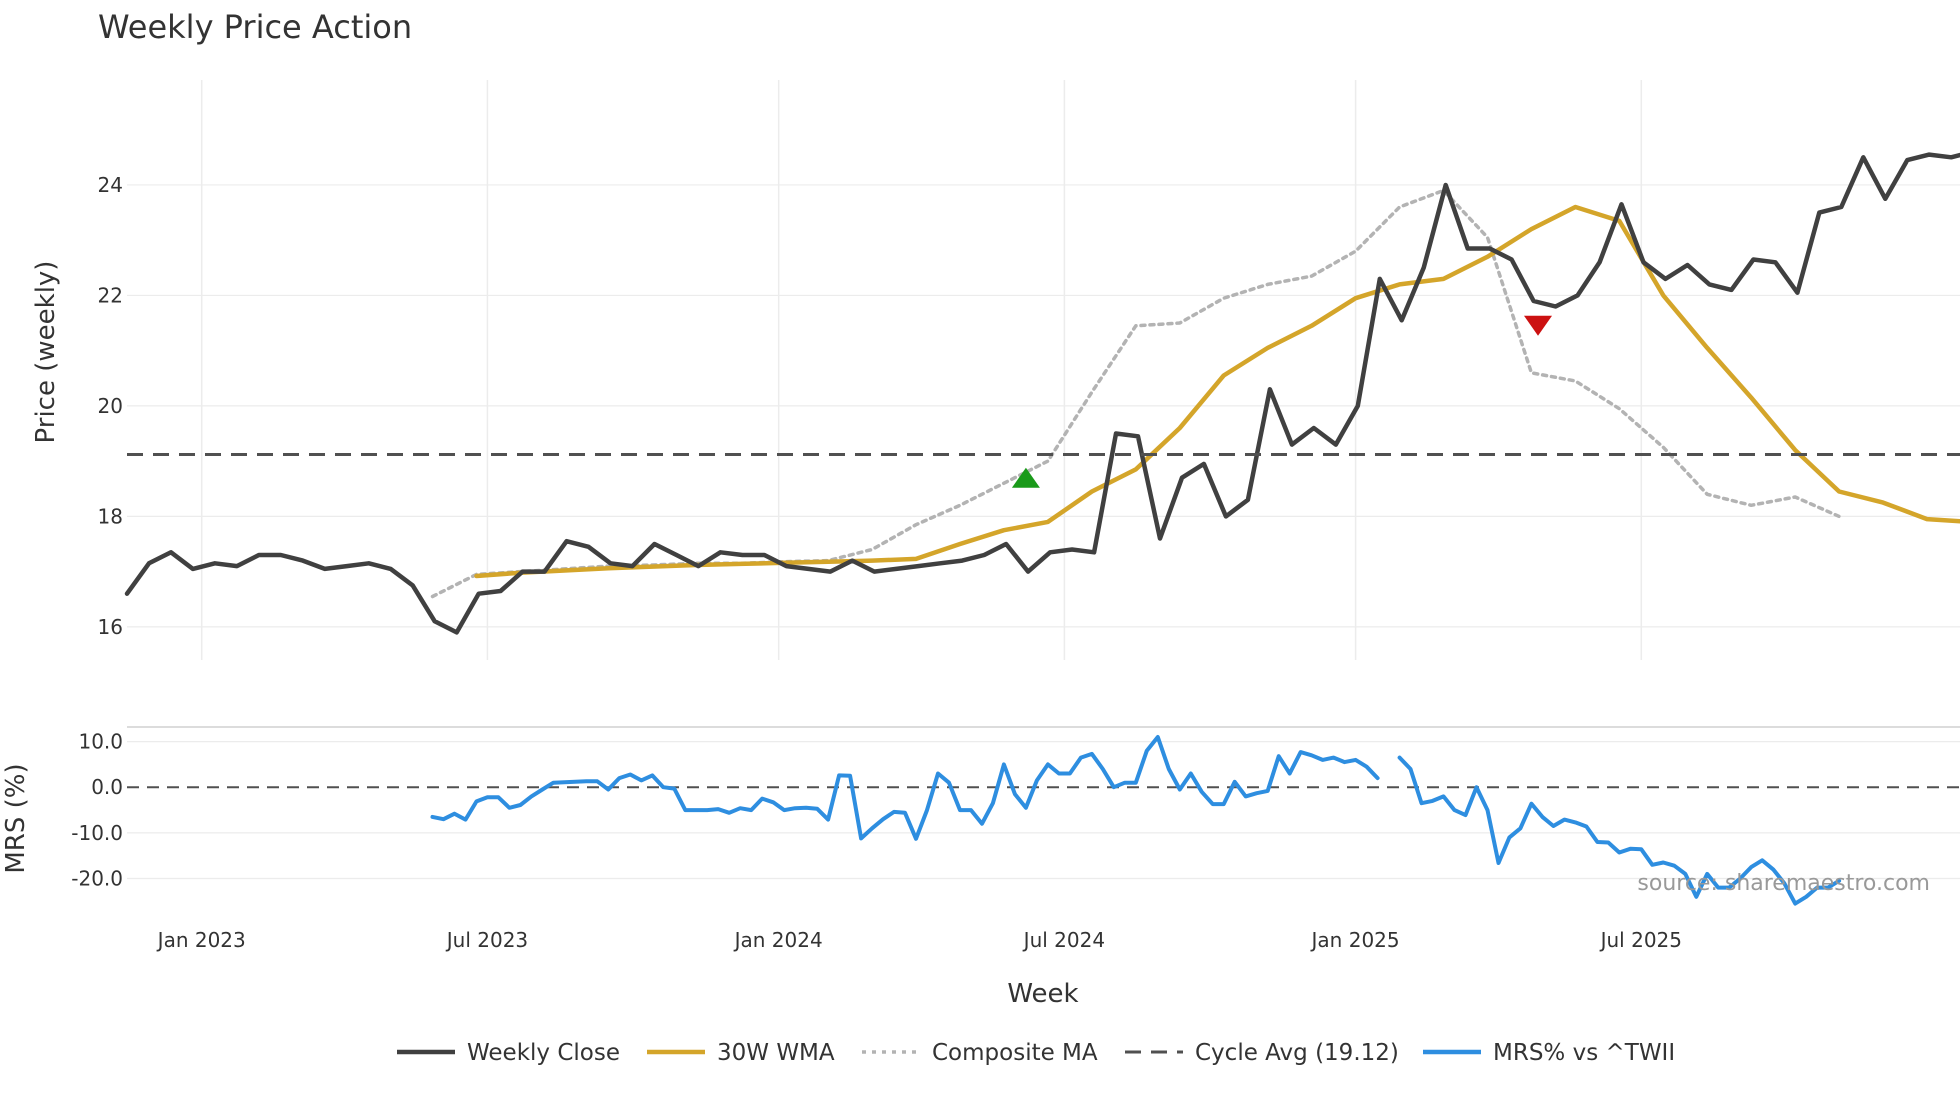  Describe the element at coordinates (110, 627) in the screenshot. I see `price-y-tick-label: 16` at that location.